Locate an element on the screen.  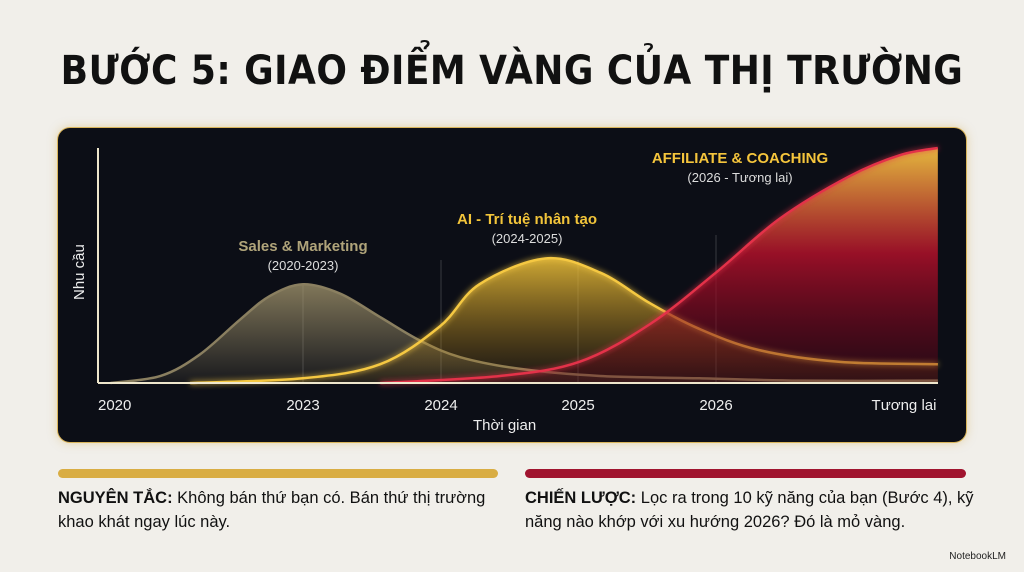
x-tick-label: 2024 is located at coordinates (440, 405).